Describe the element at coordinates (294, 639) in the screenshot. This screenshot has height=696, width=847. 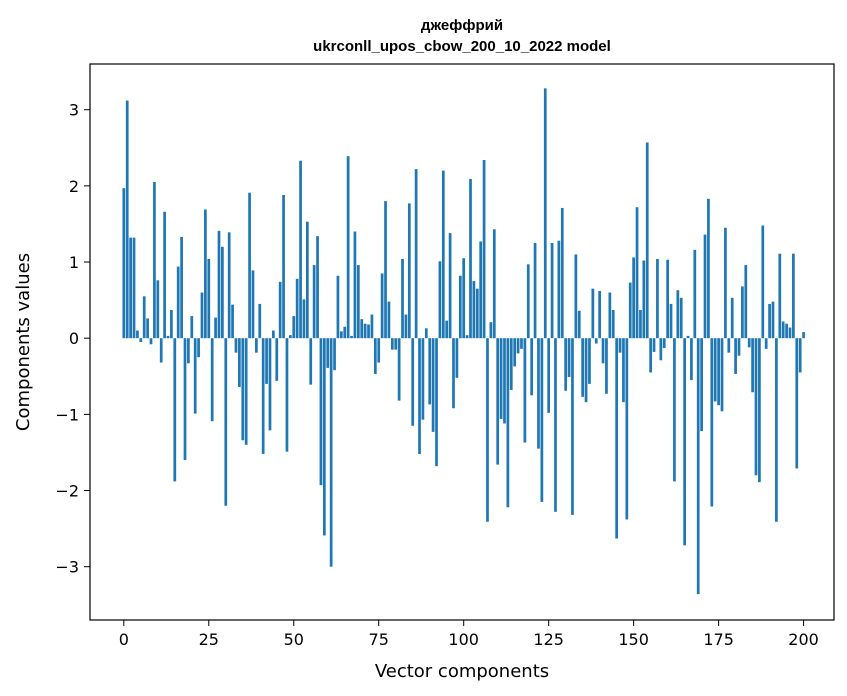
I see `x-tick-label: 50` at that location.